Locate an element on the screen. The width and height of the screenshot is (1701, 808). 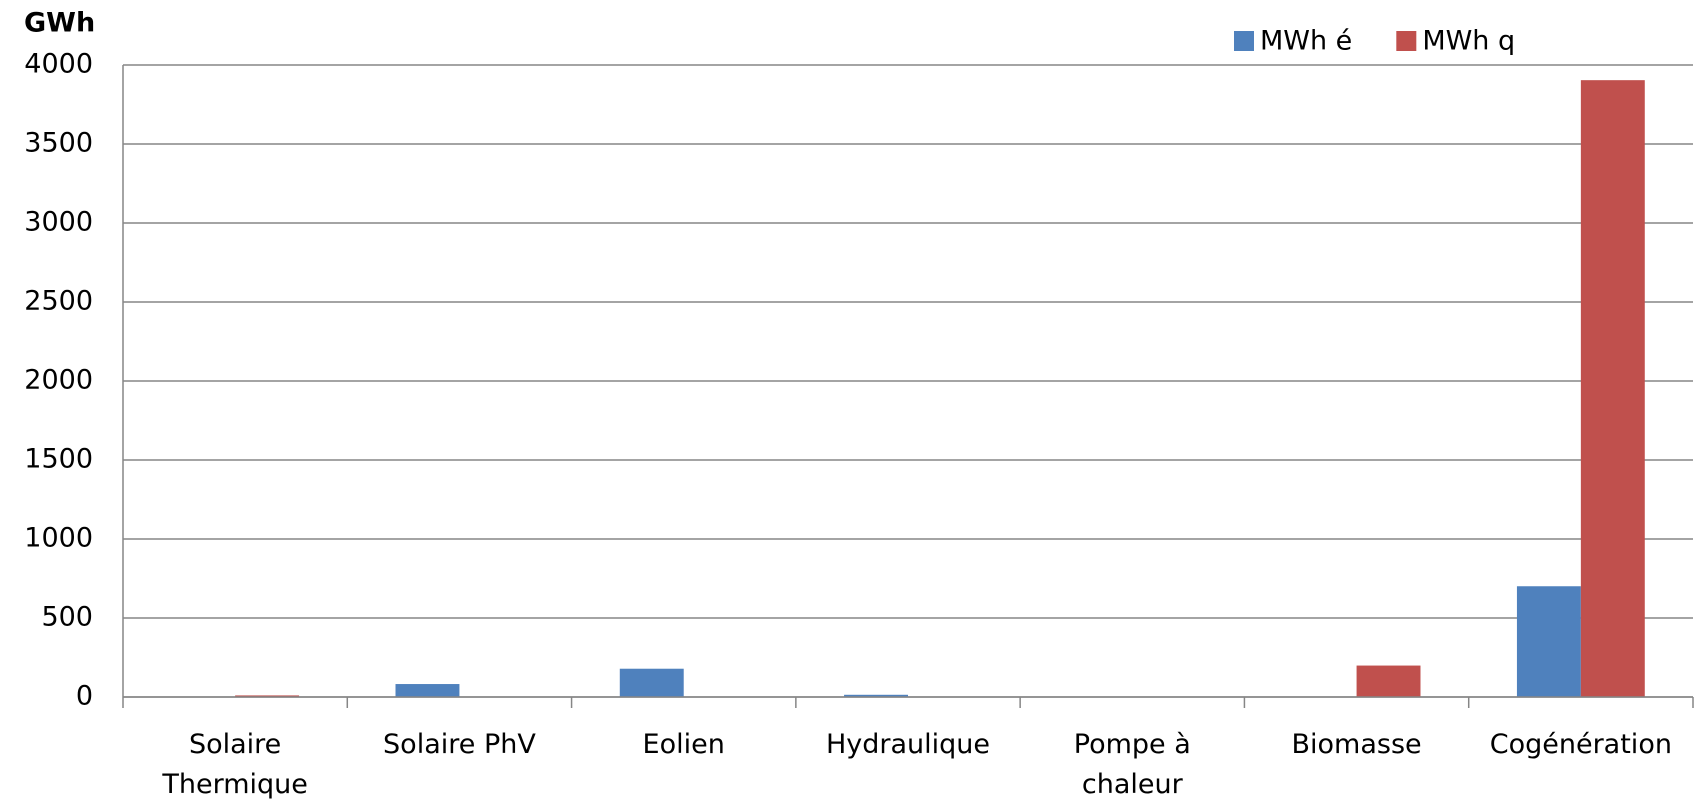
y-tick-label: 500 is located at coordinates (67, 617).